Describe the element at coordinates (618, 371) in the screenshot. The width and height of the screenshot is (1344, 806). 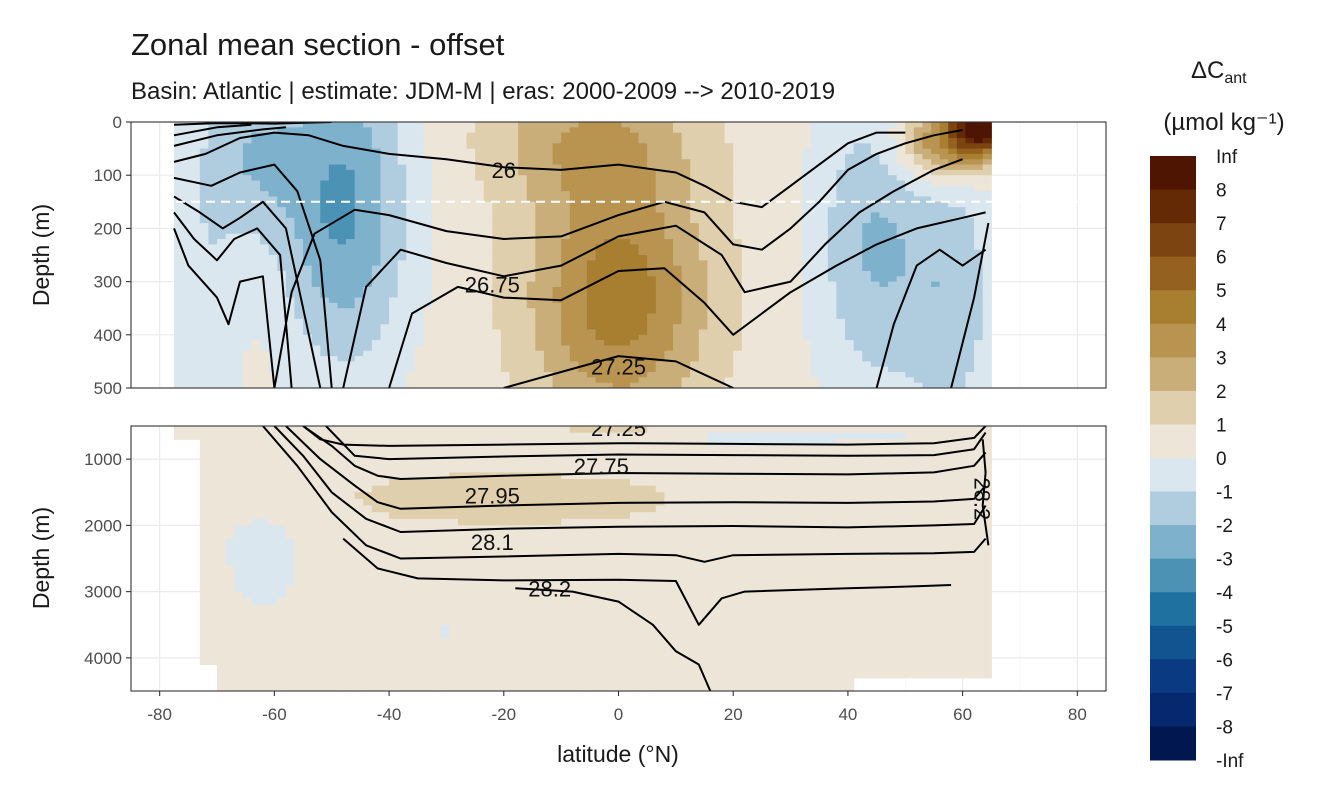
I see `isopycnal-line` at that location.